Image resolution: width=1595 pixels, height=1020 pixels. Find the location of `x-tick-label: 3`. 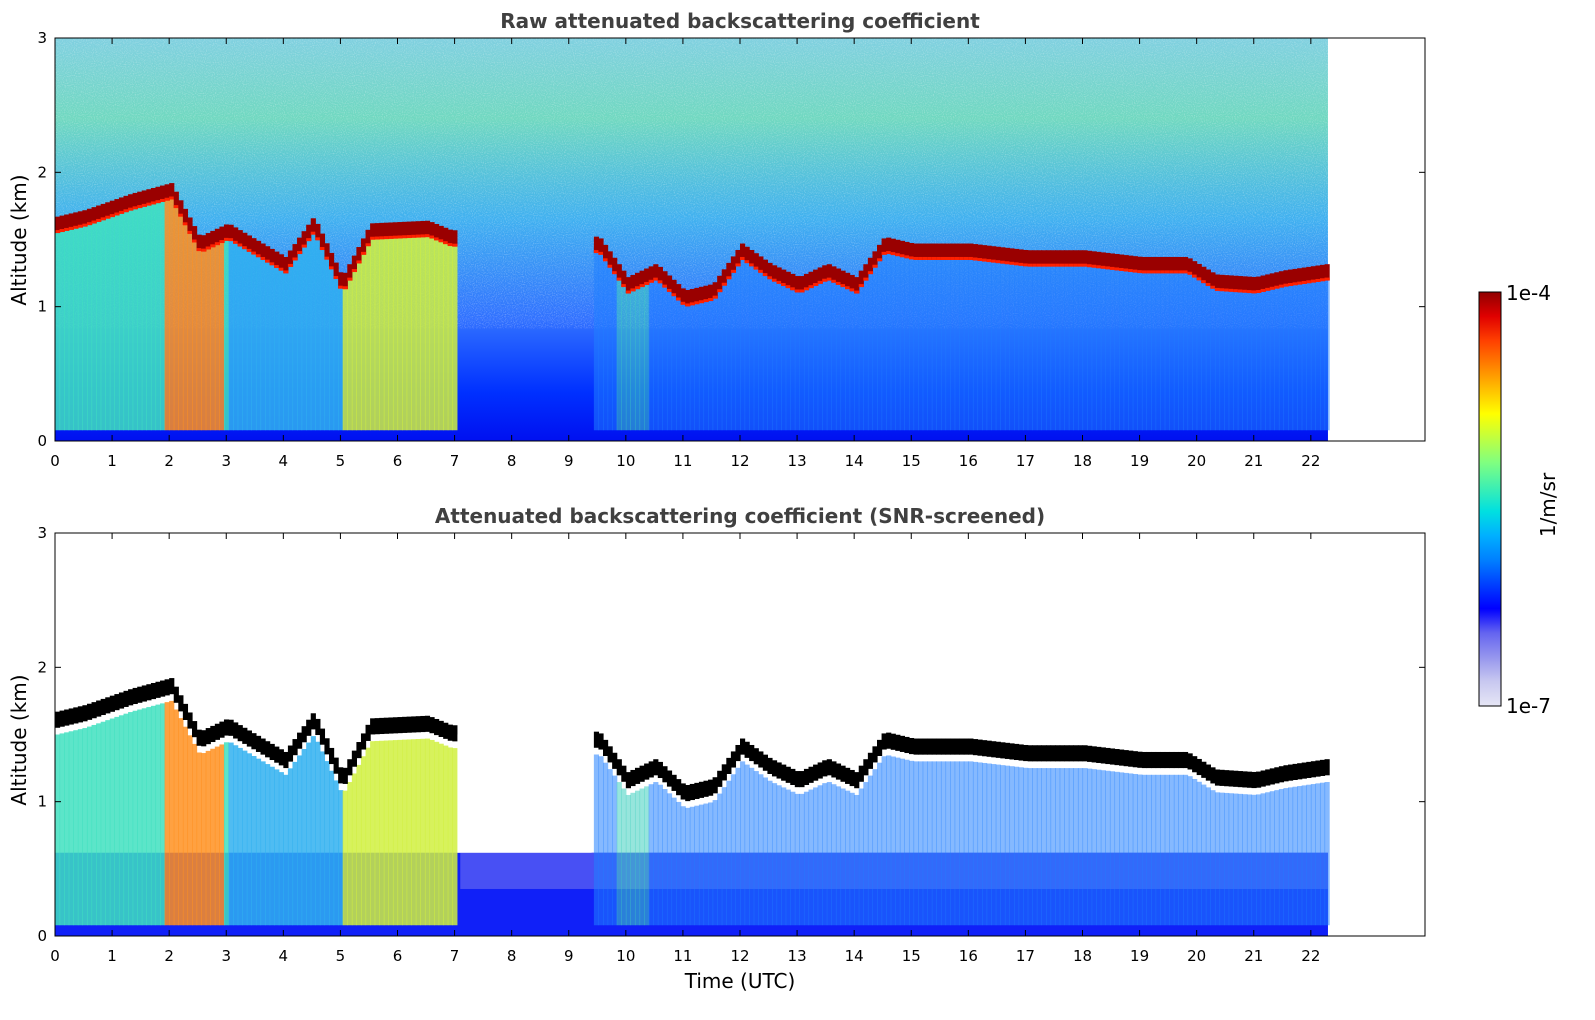

x-tick-label: 3 is located at coordinates (226, 956).